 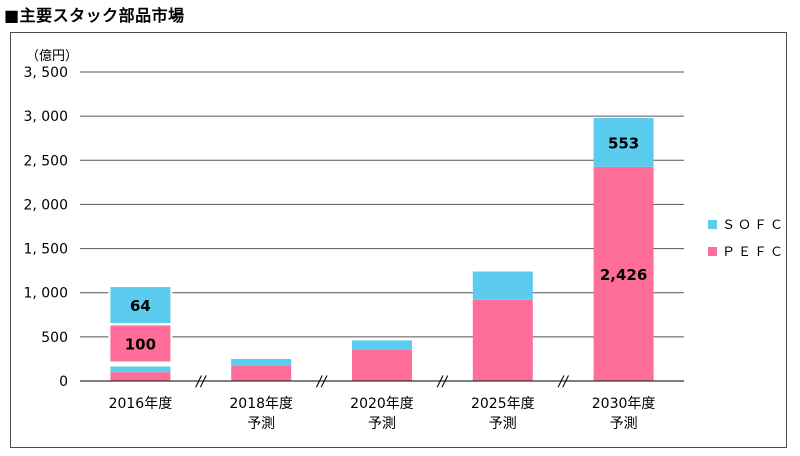 I want to click on x-tick-label: 2025年度, so click(x=503, y=404).